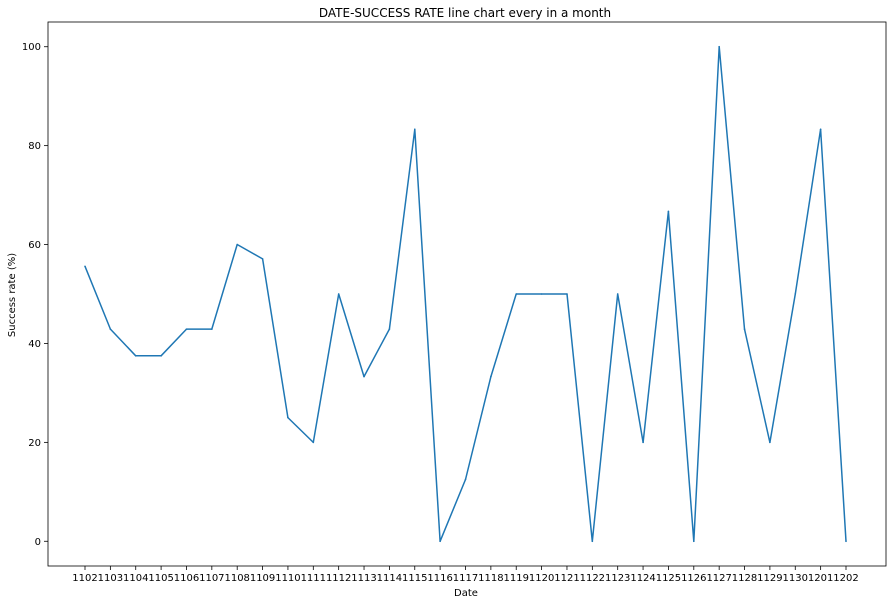 This screenshot has width=891, height=604. What do you see at coordinates (31, 47) in the screenshot?
I see `y-tick-label: 100` at bounding box center [31, 47].